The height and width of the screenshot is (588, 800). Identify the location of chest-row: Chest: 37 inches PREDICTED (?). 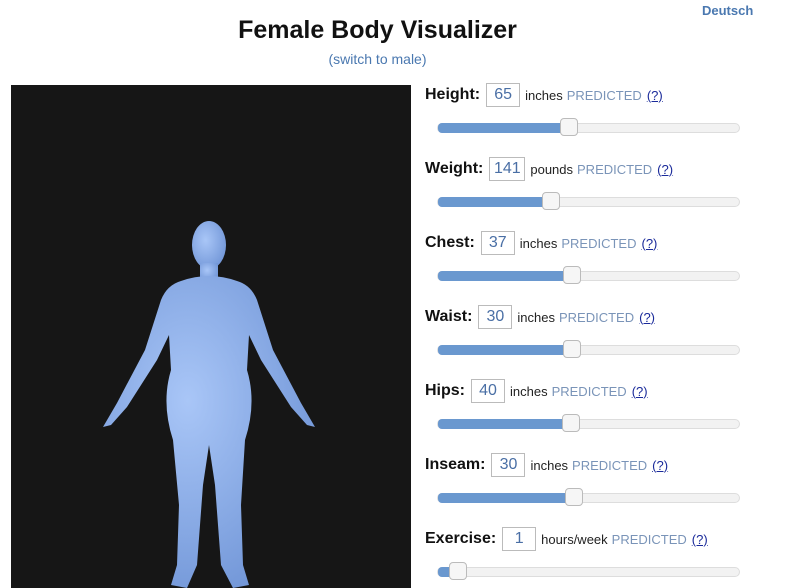
(541, 243).